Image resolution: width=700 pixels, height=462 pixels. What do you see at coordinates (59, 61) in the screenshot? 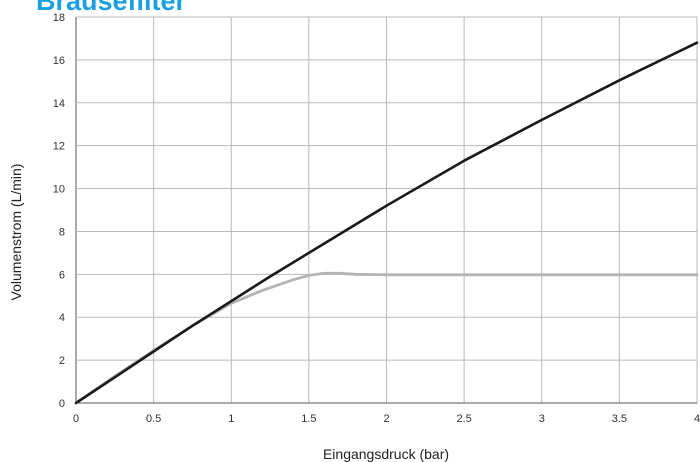
I see `y-tick-label: 16` at bounding box center [59, 61].